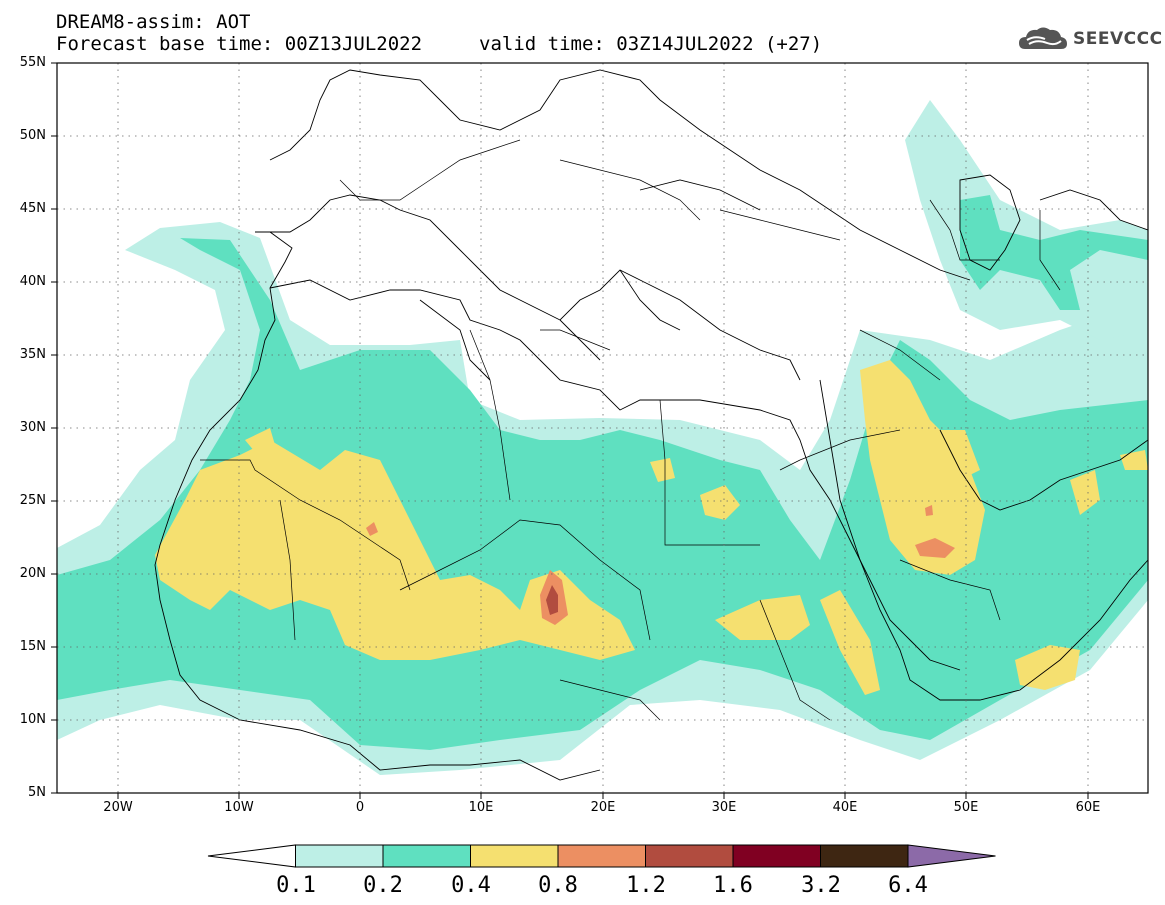 Image resolution: width=1165 pixels, height=905 pixels. Describe the element at coordinates (32, 281) in the screenshot. I see `lat-label: 40N` at that location.